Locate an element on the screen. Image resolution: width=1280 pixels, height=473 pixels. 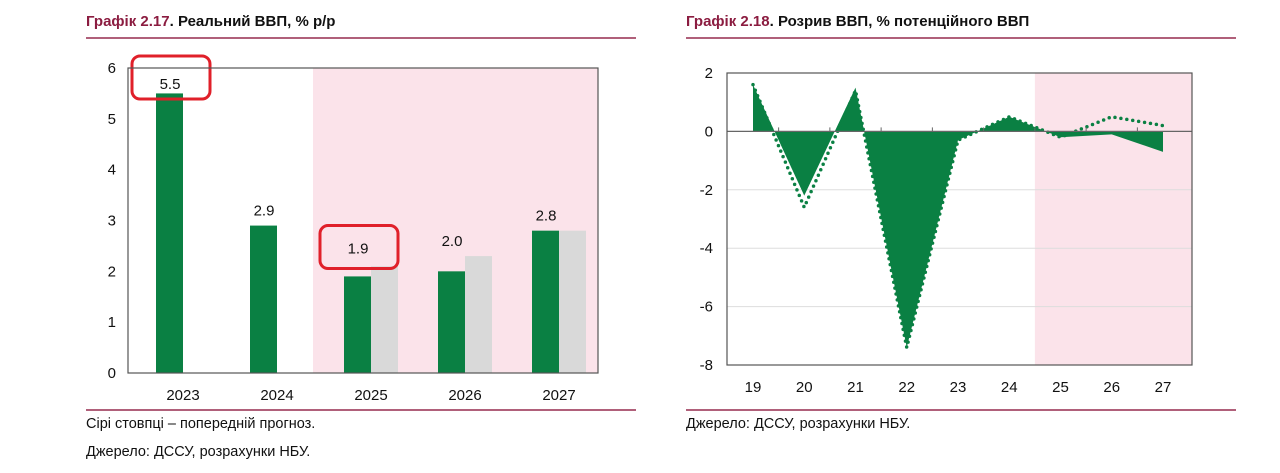
x-tick-label: 27 is located at coordinates (1163, 387).